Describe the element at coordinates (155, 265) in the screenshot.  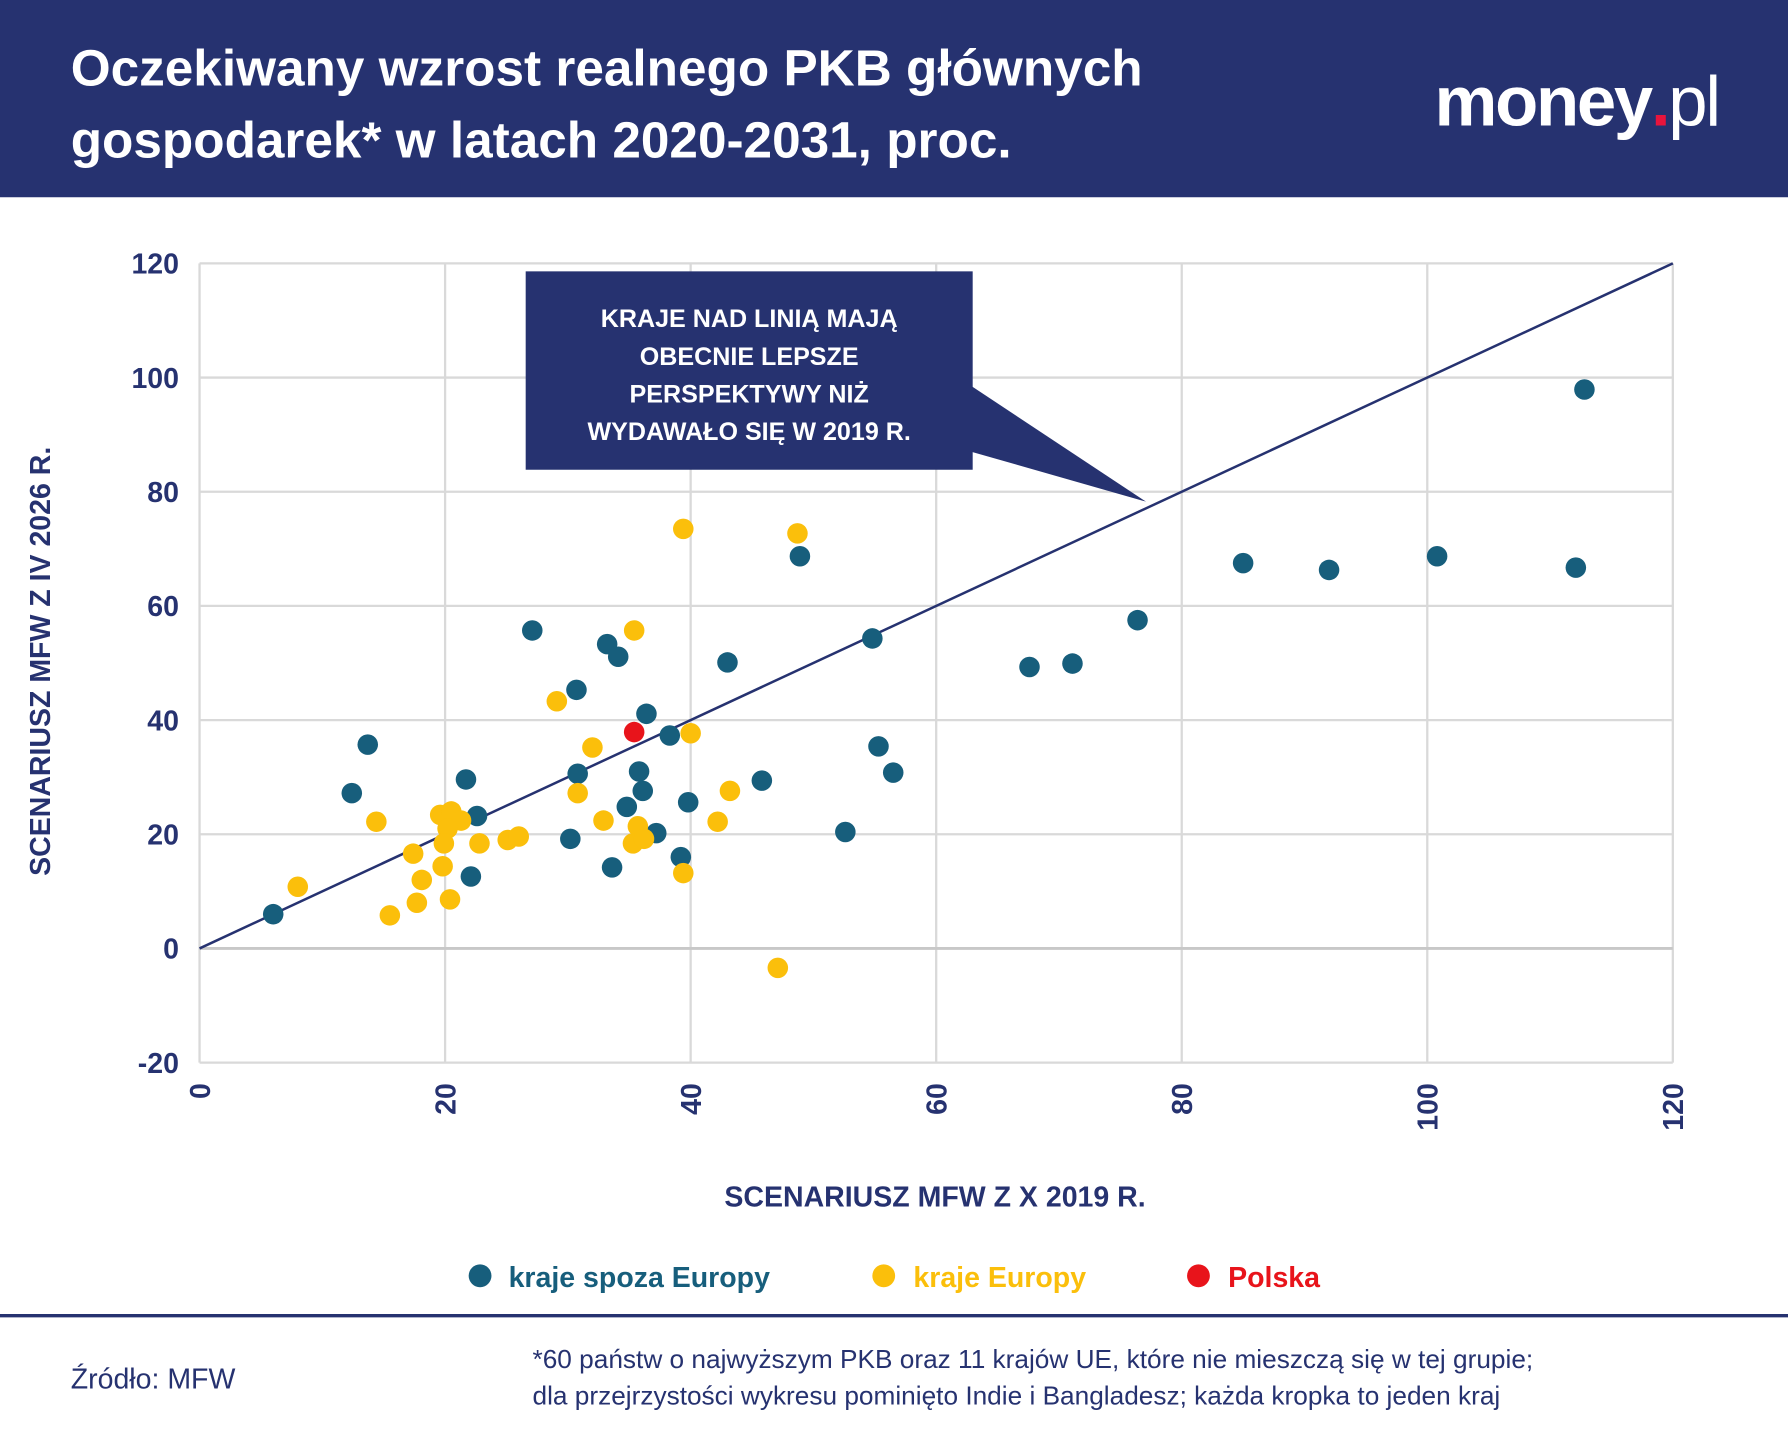
I see `y-tick-label: 120` at that location.